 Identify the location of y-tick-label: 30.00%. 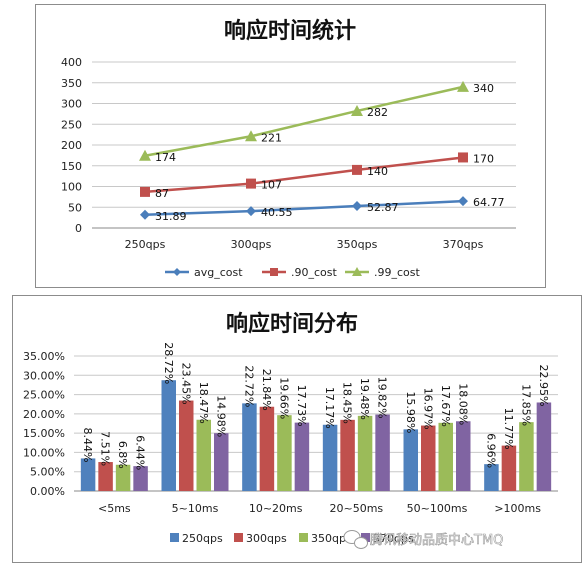
(44, 375).